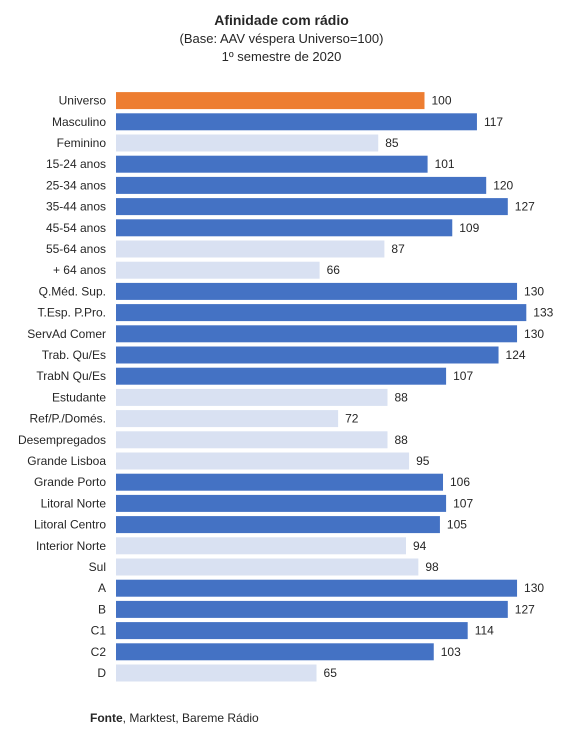  Describe the element at coordinates (74, 503) in the screenshot. I see `category-label: Litoral Norte` at that location.